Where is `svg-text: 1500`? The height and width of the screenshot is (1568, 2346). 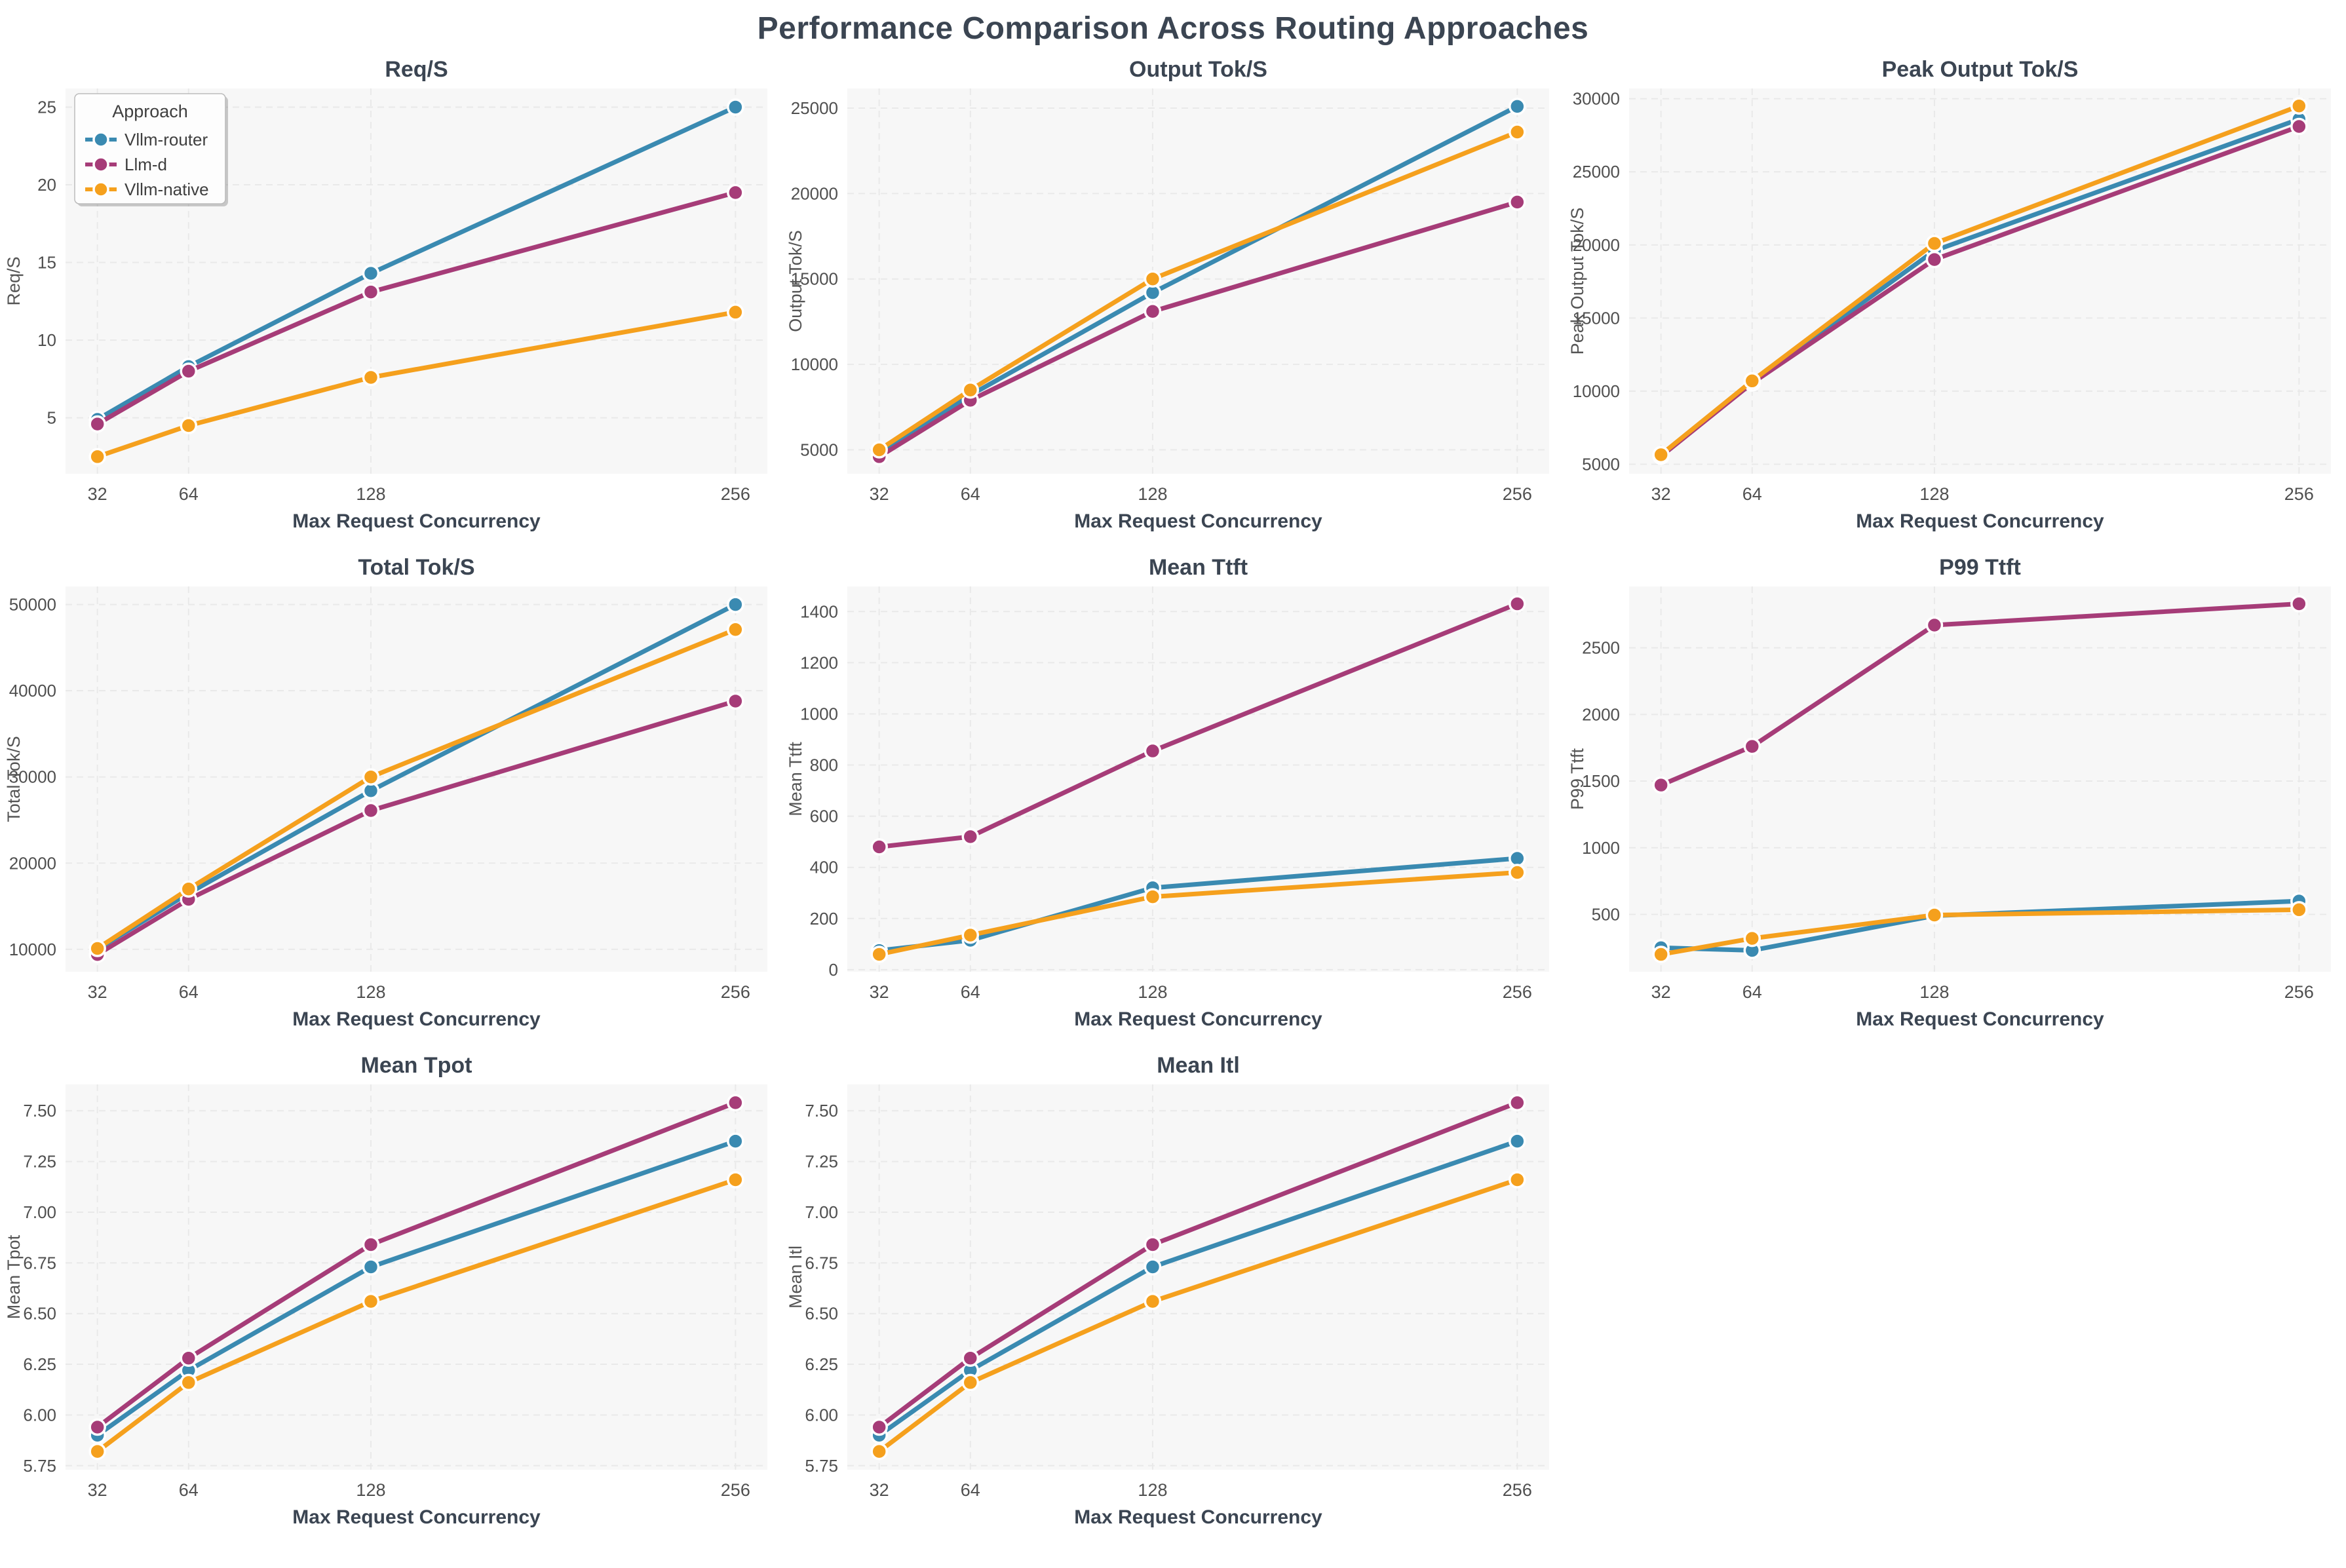 svg-text: 1500 is located at coordinates (1601, 781).